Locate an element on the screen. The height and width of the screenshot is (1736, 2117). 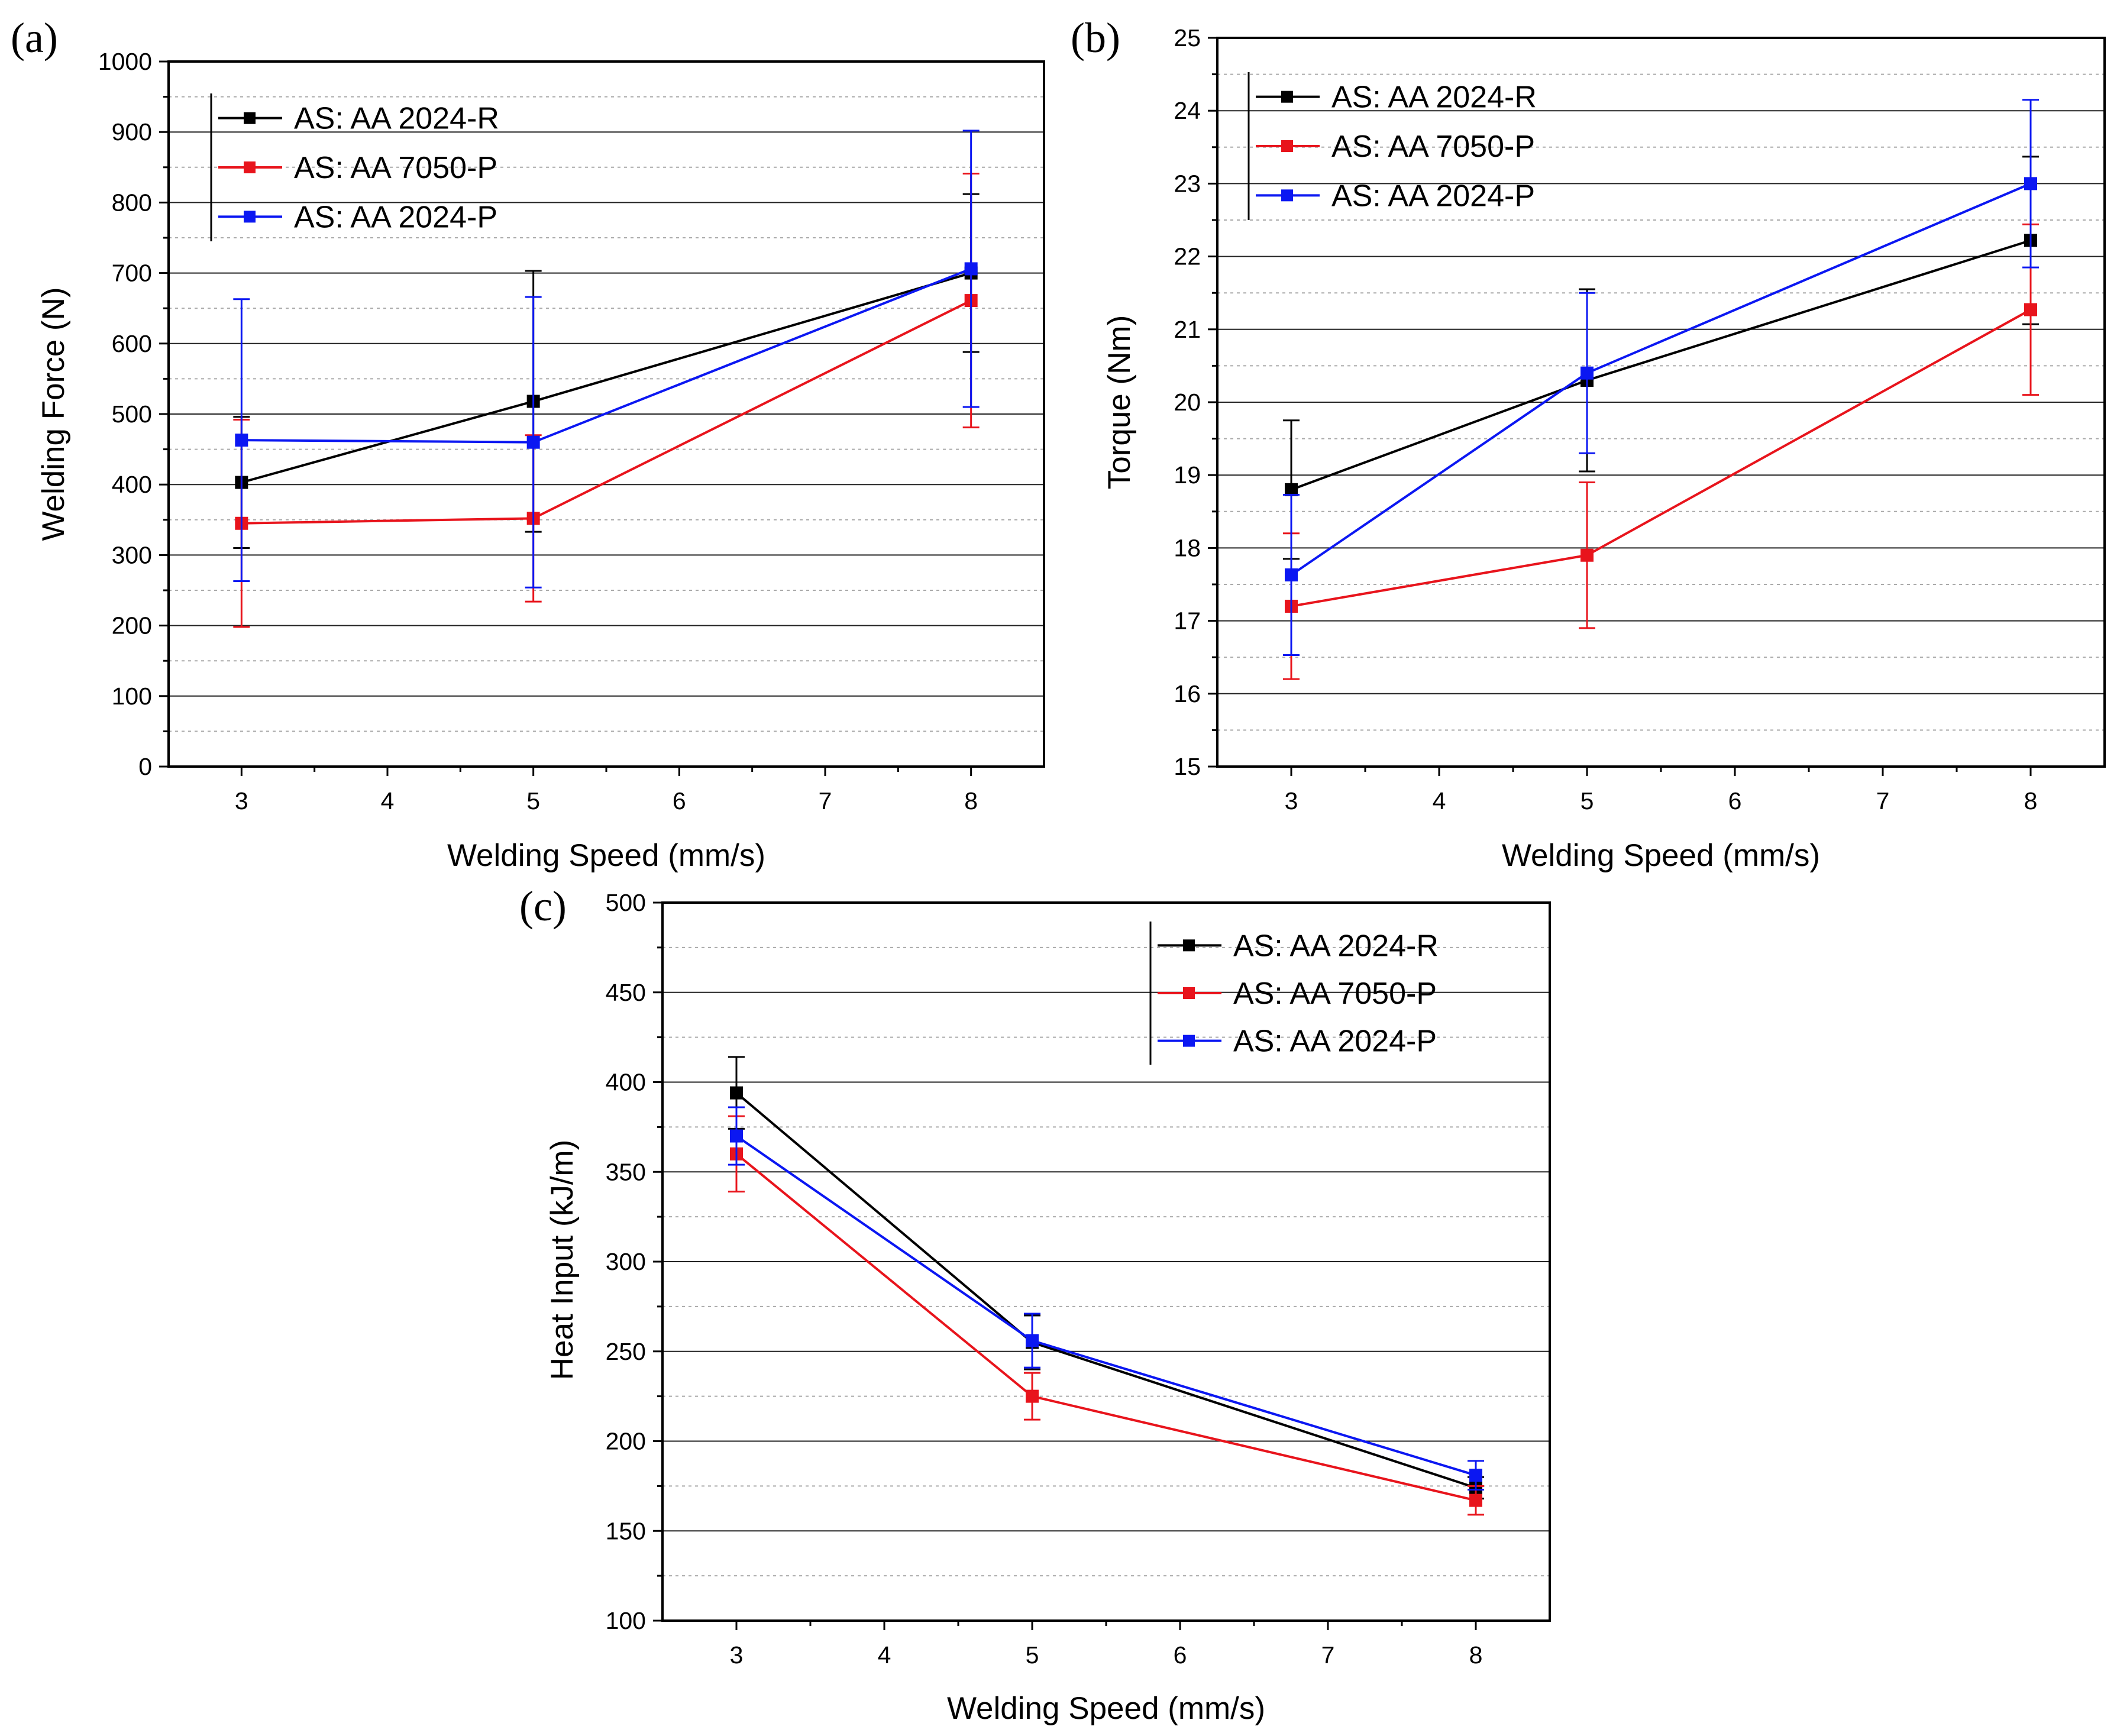
y-tick-label: 23 is located at coordinates (1187, 183).